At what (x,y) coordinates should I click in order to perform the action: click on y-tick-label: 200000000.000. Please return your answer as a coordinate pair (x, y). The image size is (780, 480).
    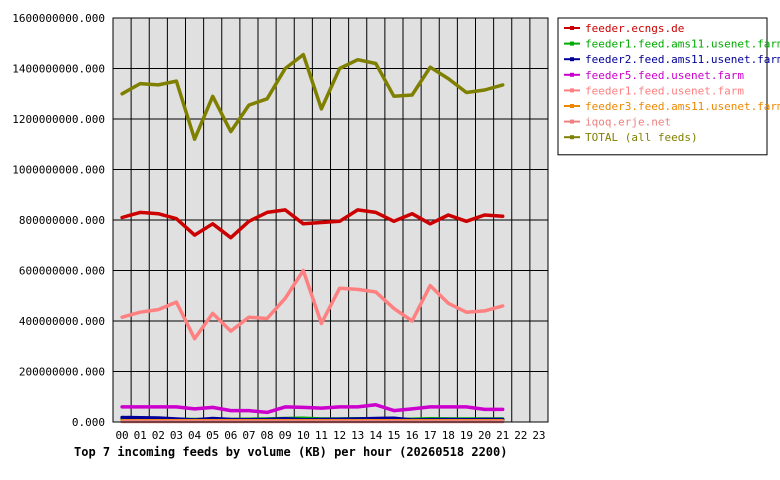
    Looking at the image, I should click on (62, 372).